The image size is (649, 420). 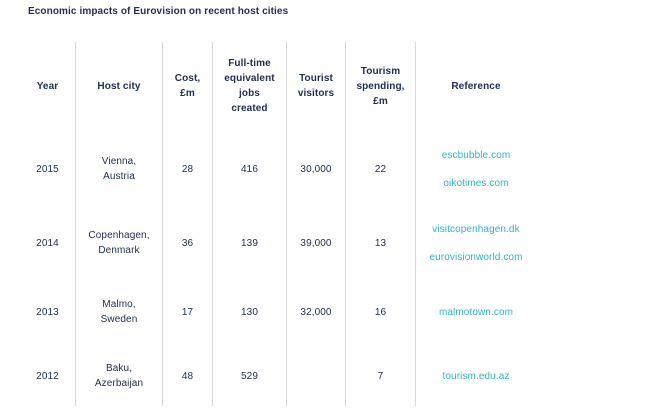 I want to click on cell-jobs: 529, so click(x=250, y=376).